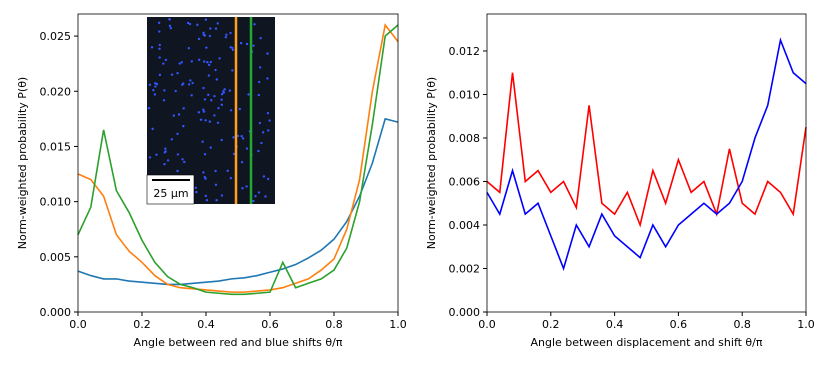 Image resolution: width=830 pixels, height=373 pixels. Describe the element at coordinates (56, 146) in the screenshot. I see `y-tick-label: 0.015` at that location.